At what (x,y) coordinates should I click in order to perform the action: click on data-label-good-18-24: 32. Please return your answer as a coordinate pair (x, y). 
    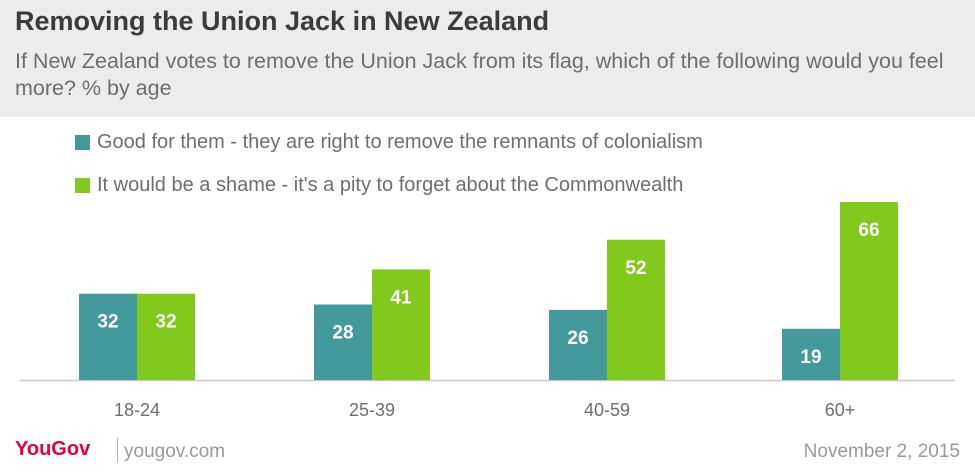
    Looking at the image, I should click on (107, 322).